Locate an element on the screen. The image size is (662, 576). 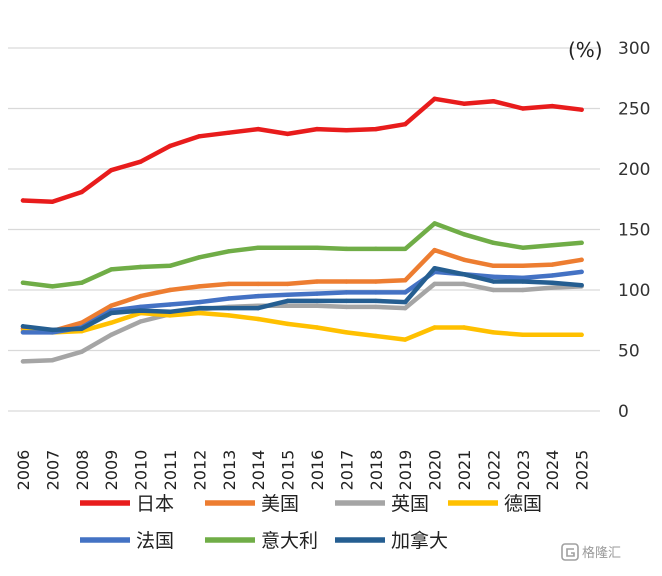
x-tick-label: 2019 is located at coordinates (405, 470).